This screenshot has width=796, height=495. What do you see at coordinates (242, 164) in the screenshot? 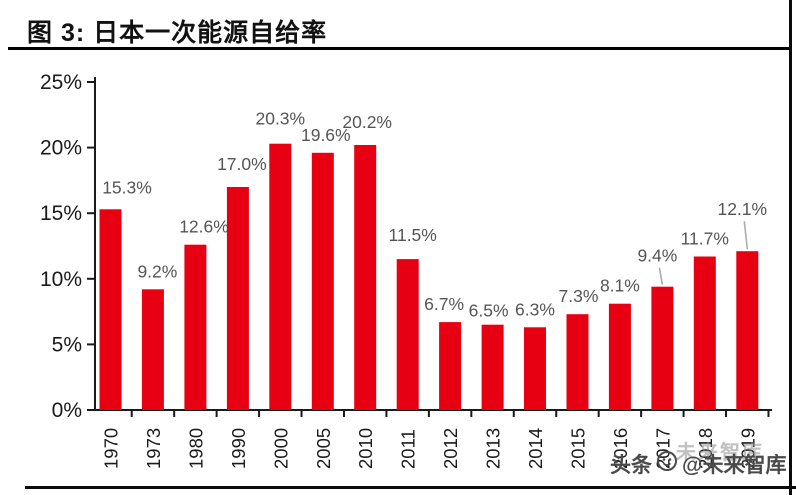
I see `value-label-1990: 17.0%` at bounding box center [242, 164].